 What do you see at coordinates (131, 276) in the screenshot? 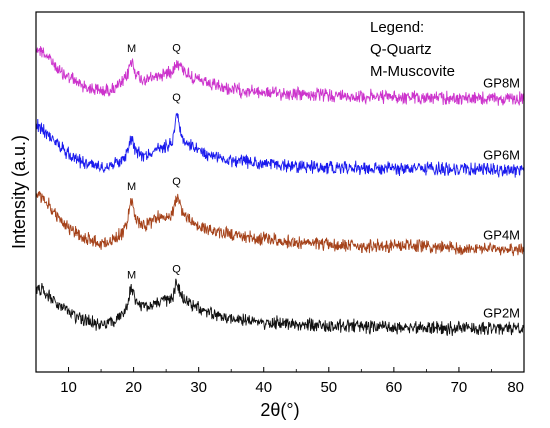
I see `peak-label-m-gp2m: M` at bounding box center [131, 276].